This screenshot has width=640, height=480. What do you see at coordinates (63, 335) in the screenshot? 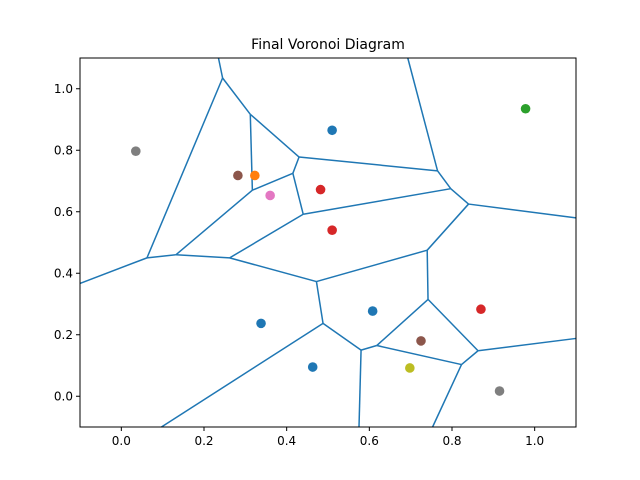
I see `y-tick-label: 0.2` at bounding box center [63, 335].